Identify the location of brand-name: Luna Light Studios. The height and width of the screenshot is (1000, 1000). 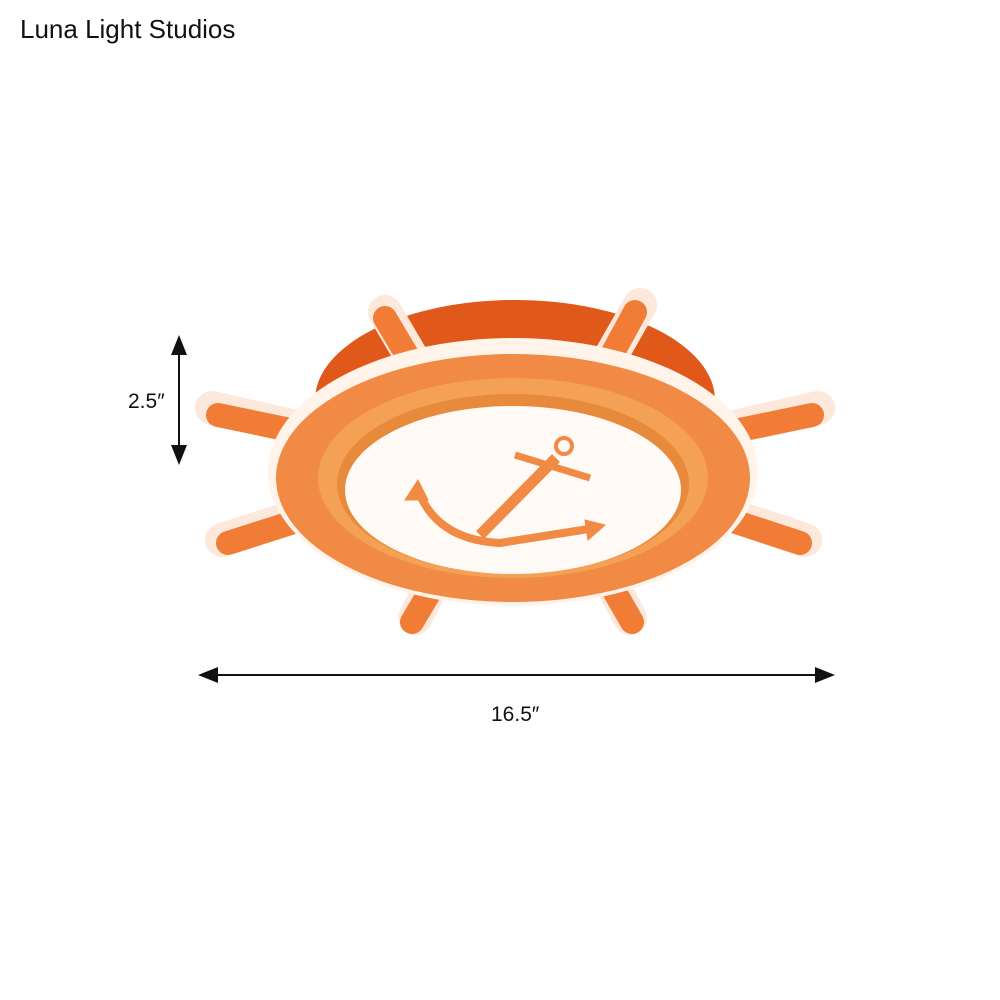
(128, 29).